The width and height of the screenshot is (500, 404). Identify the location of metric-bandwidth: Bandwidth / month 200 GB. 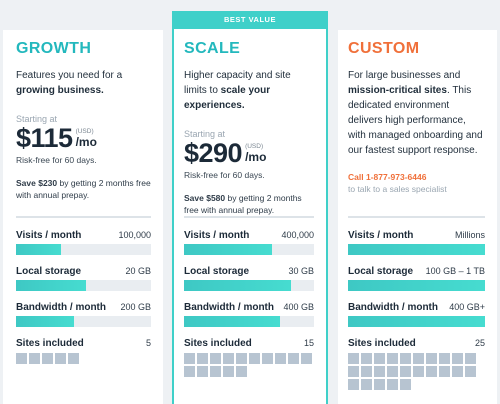
(83, 314).